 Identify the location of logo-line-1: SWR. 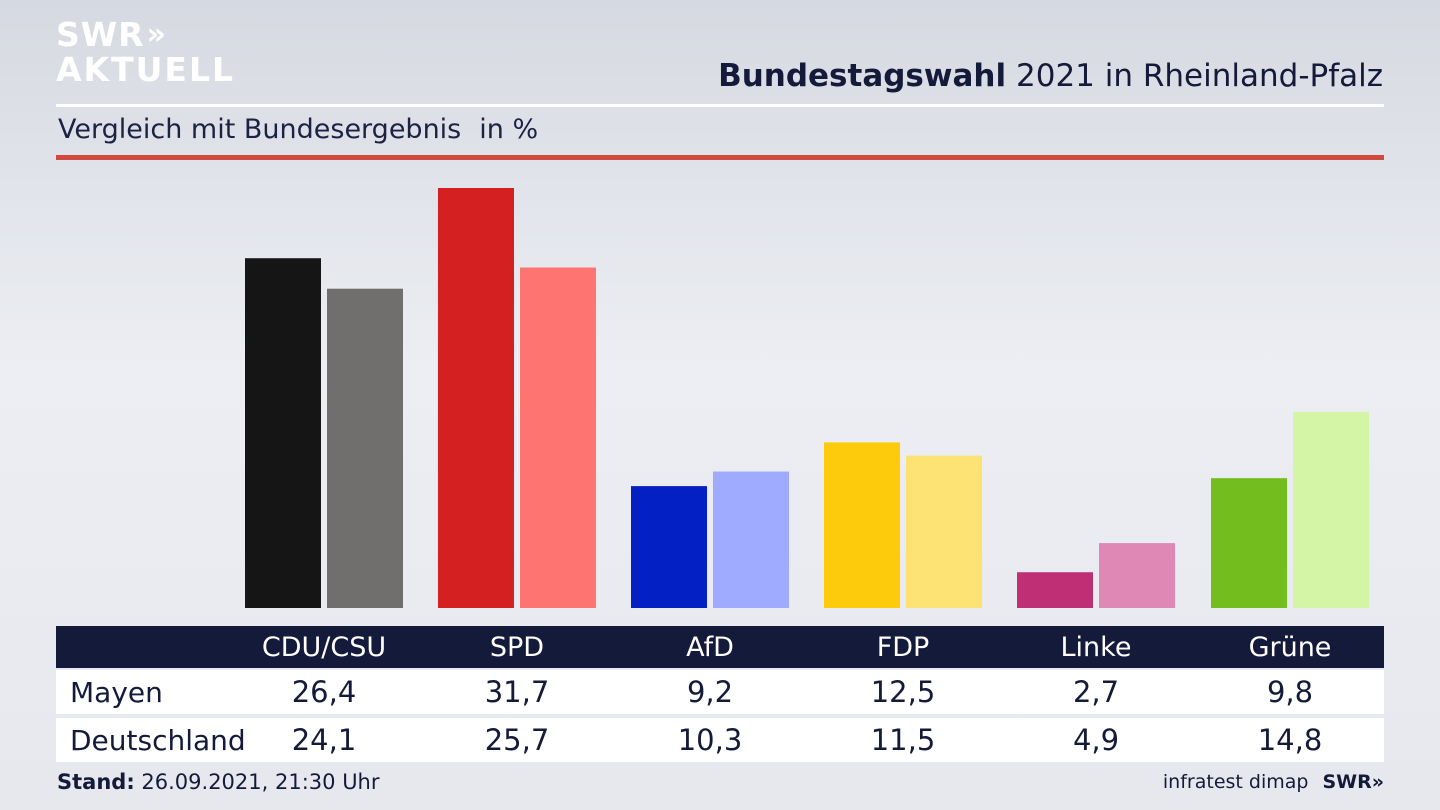
(100, 34).